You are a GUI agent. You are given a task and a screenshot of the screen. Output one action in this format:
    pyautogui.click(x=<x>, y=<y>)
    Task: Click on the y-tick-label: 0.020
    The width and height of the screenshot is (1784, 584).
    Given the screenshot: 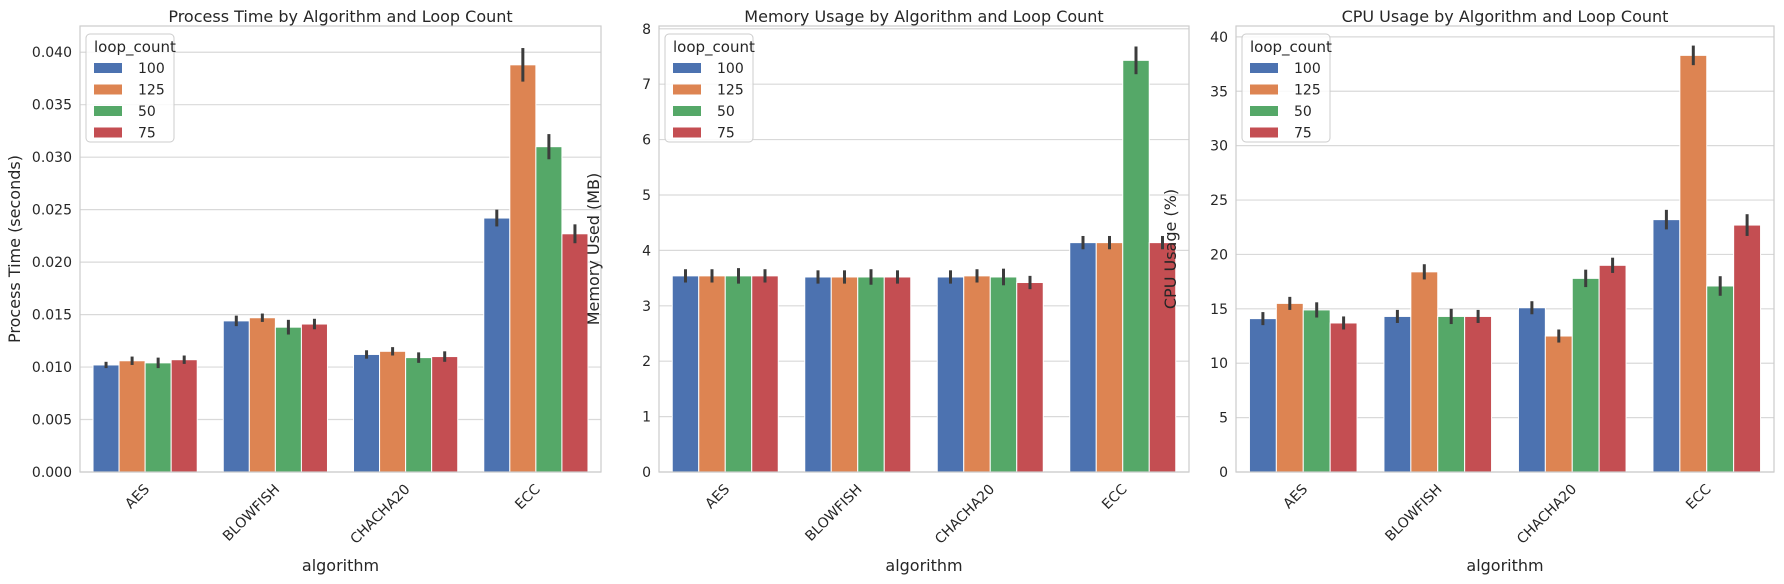 What is the action you would take?
    pyautogui.click(x=52, y=263)
    